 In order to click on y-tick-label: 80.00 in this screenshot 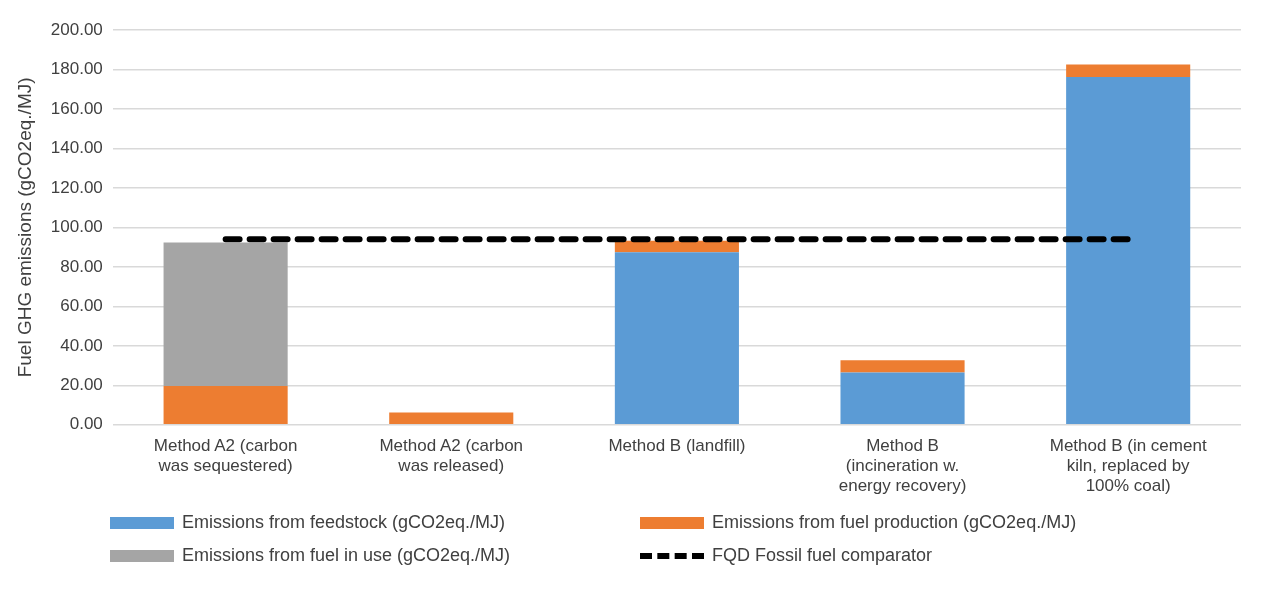, I will do `click(81, 266)`.